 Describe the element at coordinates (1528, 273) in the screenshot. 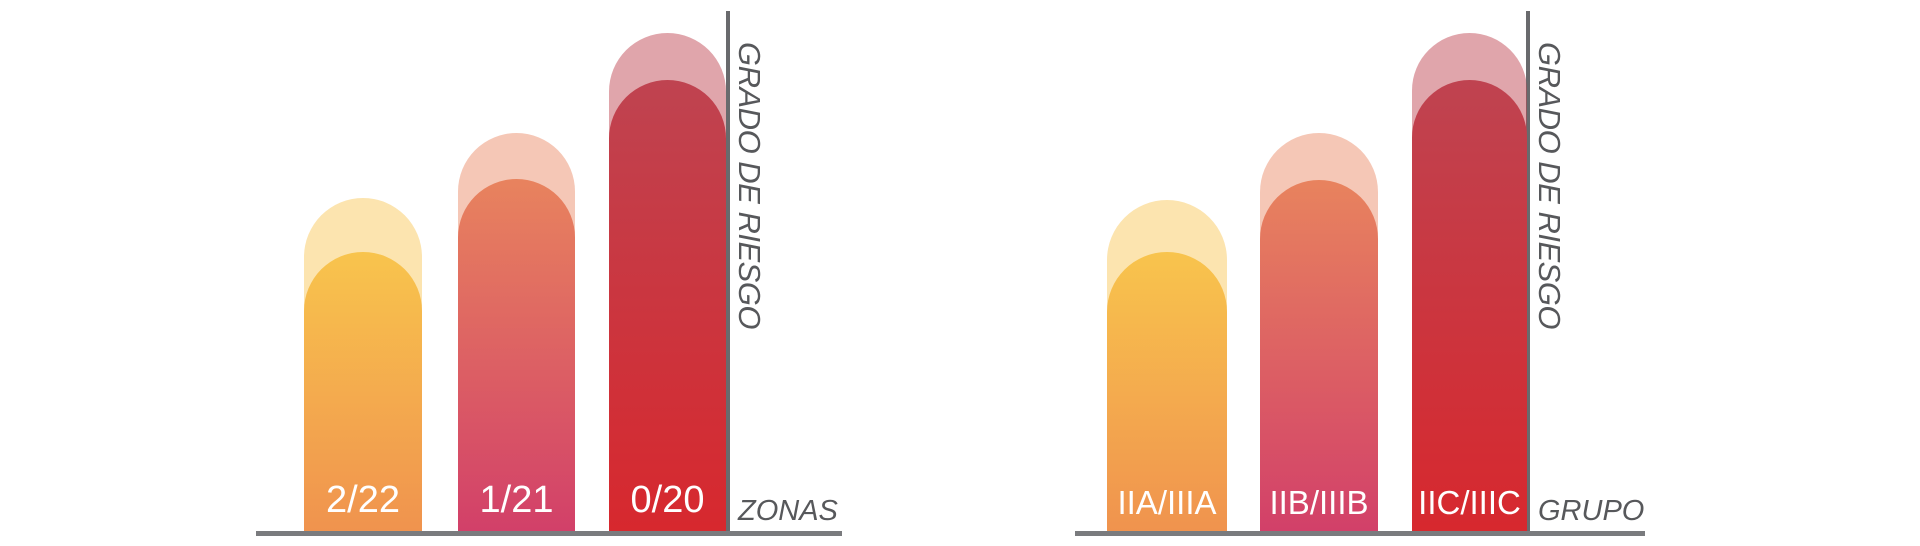

I see `grupo-y-axis-line` at that location.